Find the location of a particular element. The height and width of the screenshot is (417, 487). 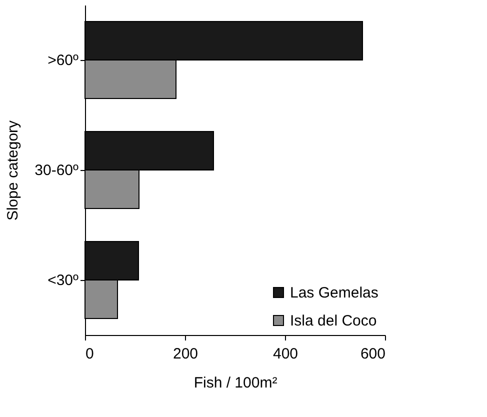

x-tick-label: 200 is located at coordinates (185, 354).